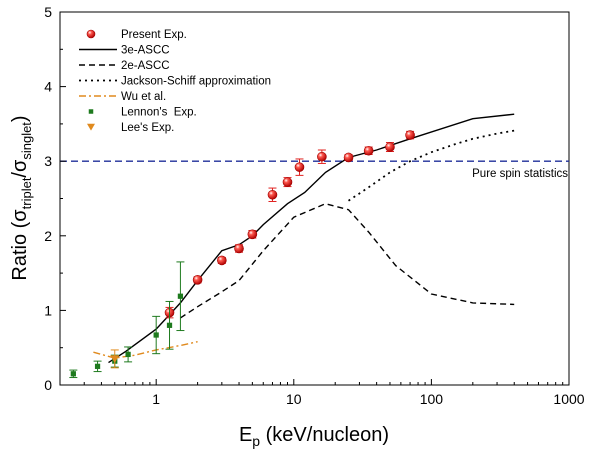 The image size is (591, 453). I want to click on point-lee-s-exp, so click(115, 359).